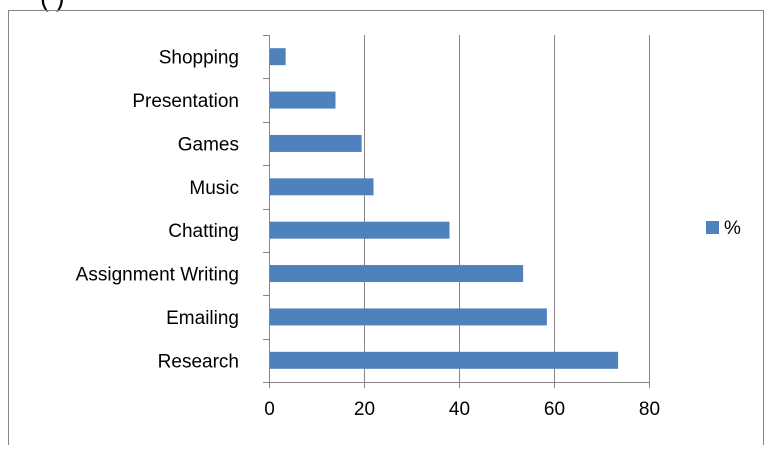  What do you see at coordinates (157, 275) in the screenshot?
I see `category-label: Assignment Writing` at bounding box center [157, 275].